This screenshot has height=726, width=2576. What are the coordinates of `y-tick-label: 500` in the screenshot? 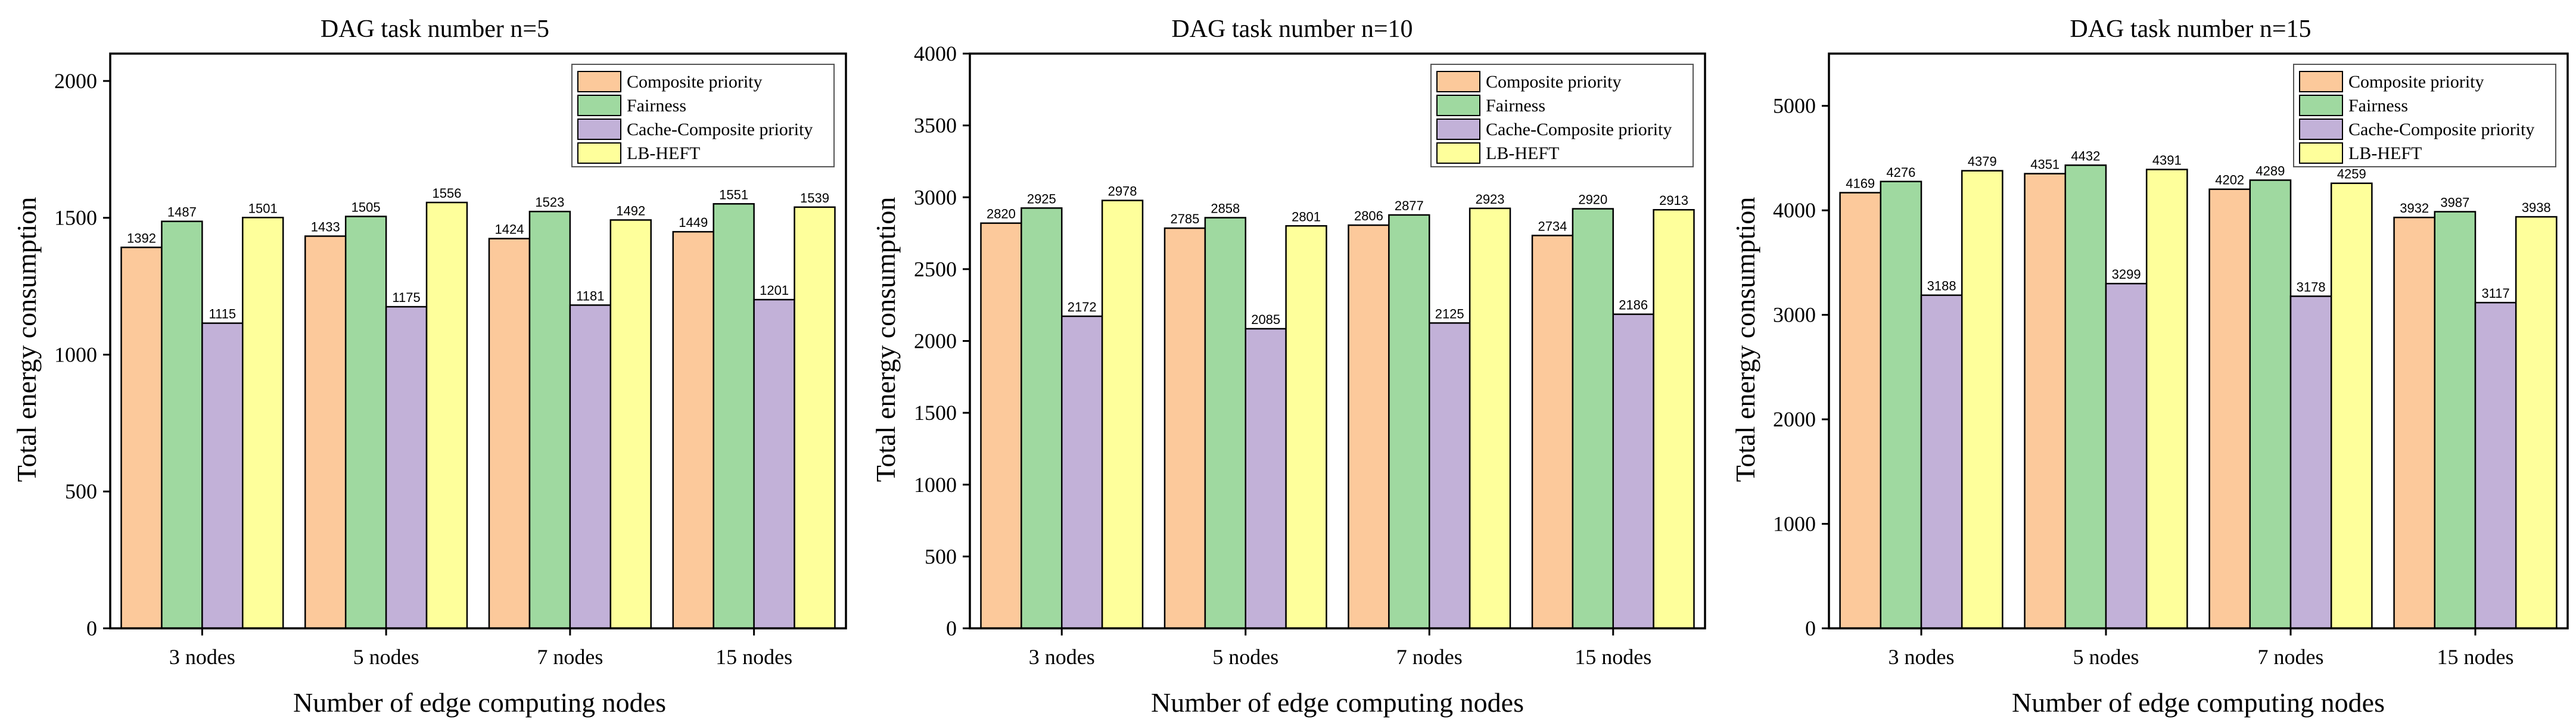 It's located at (81, 491).